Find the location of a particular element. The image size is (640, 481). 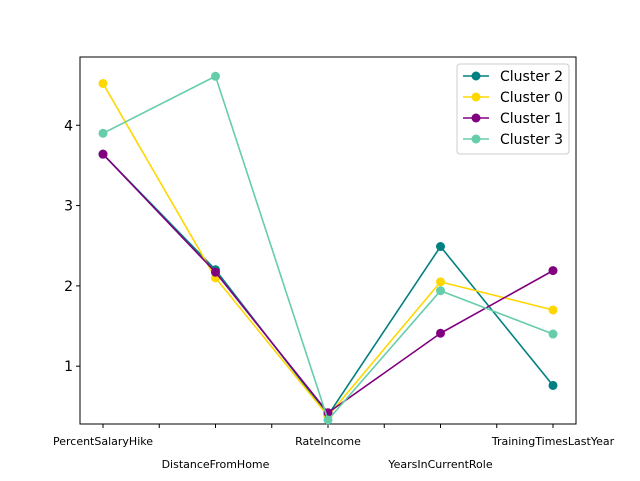

legend-item: Cluster 1 is located at coordinates (513, 119).